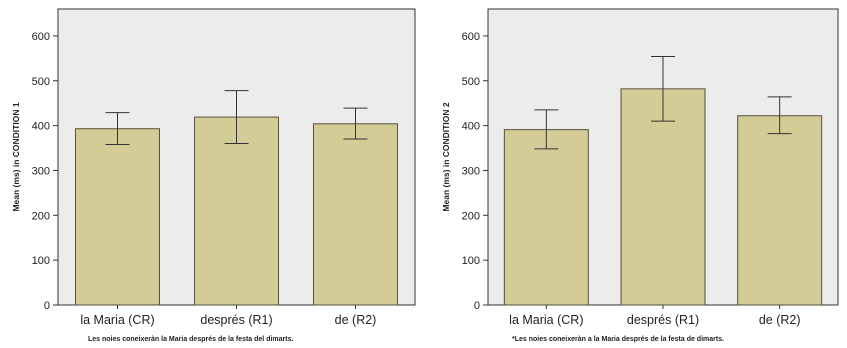  Describe the element at coordinates (446, 156) in the screenshot. I see `y-axis-label: Mean (ms) in CONDITION 2` at that location.